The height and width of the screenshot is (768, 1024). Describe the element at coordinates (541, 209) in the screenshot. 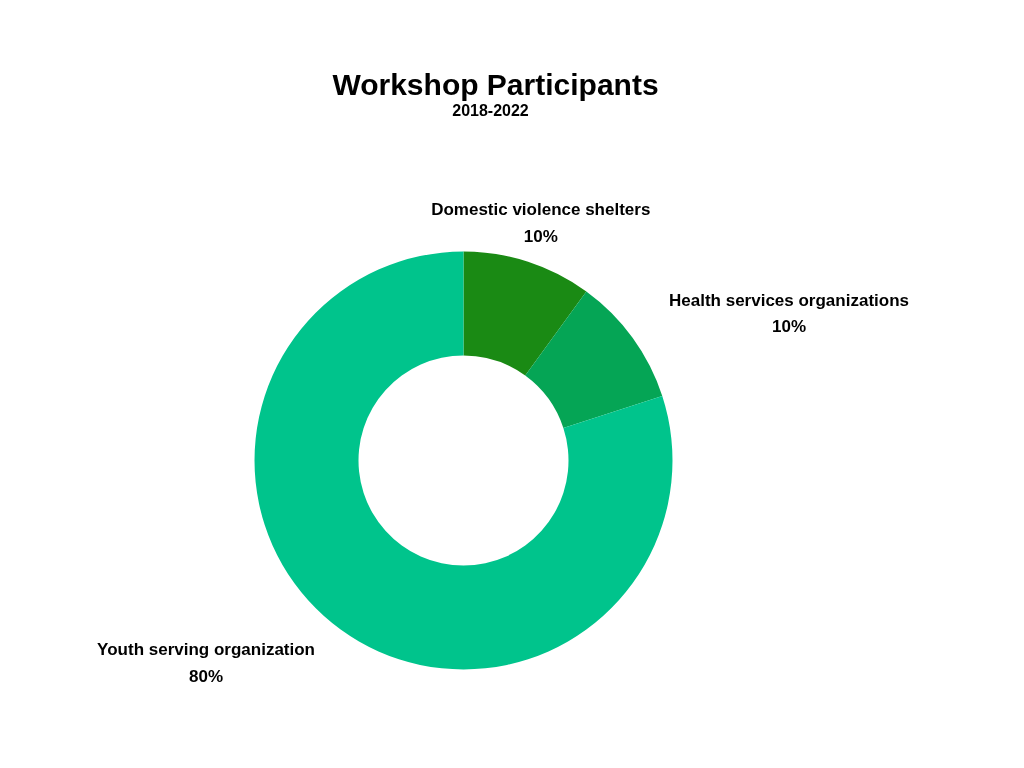

I see `slice-label: Domestic violence shelters` at that location.